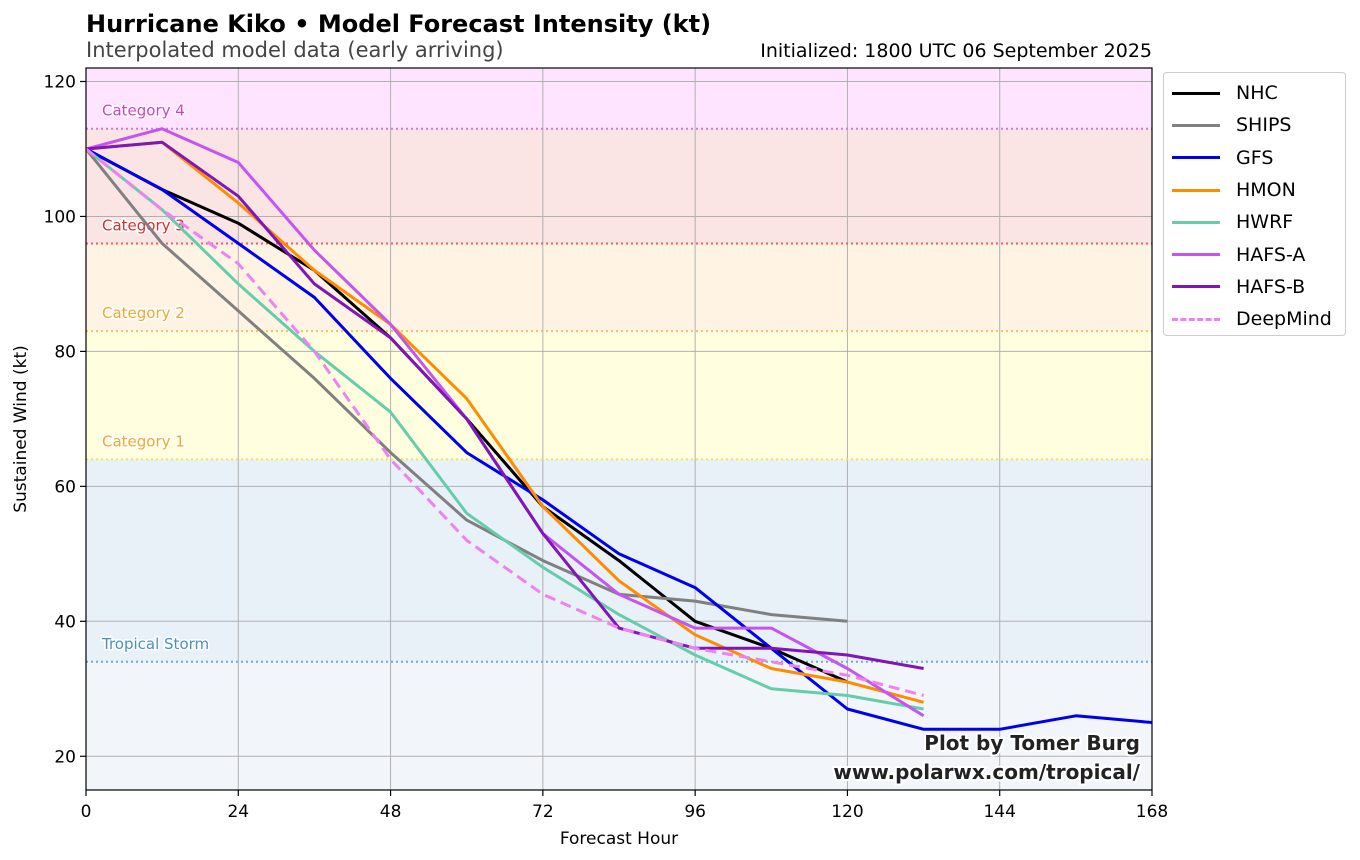  Describe the element at coordinates (1284, 319) in the screenshot. I see `legend-label-deepmind: DeepMind` at that location.